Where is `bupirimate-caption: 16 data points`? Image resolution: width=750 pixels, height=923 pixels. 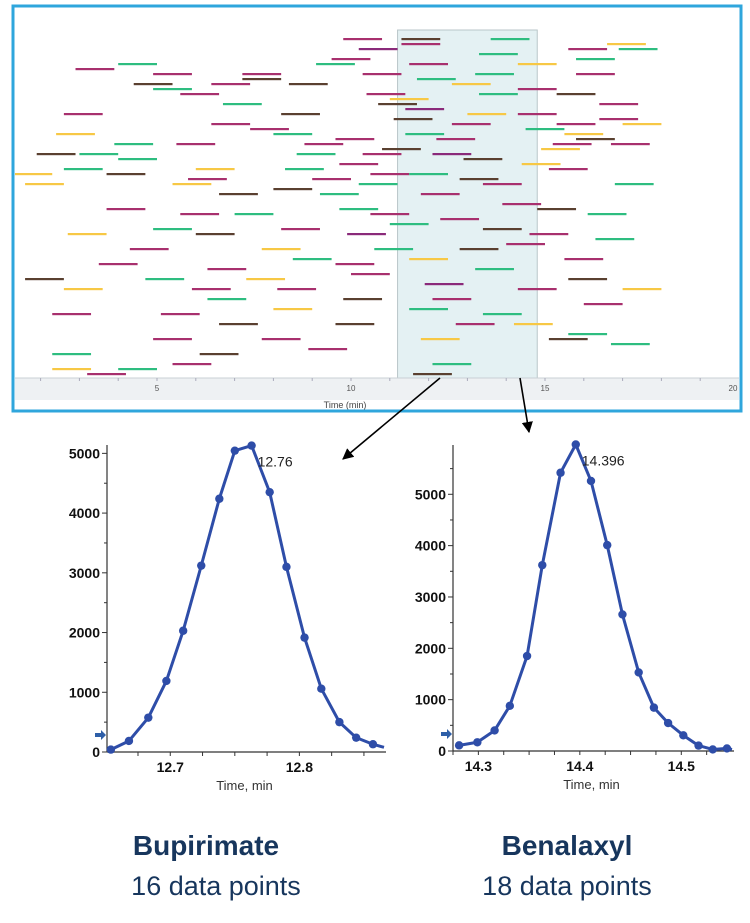 bupirimate-caption: 16 data points is located at coordinates (216, 886).